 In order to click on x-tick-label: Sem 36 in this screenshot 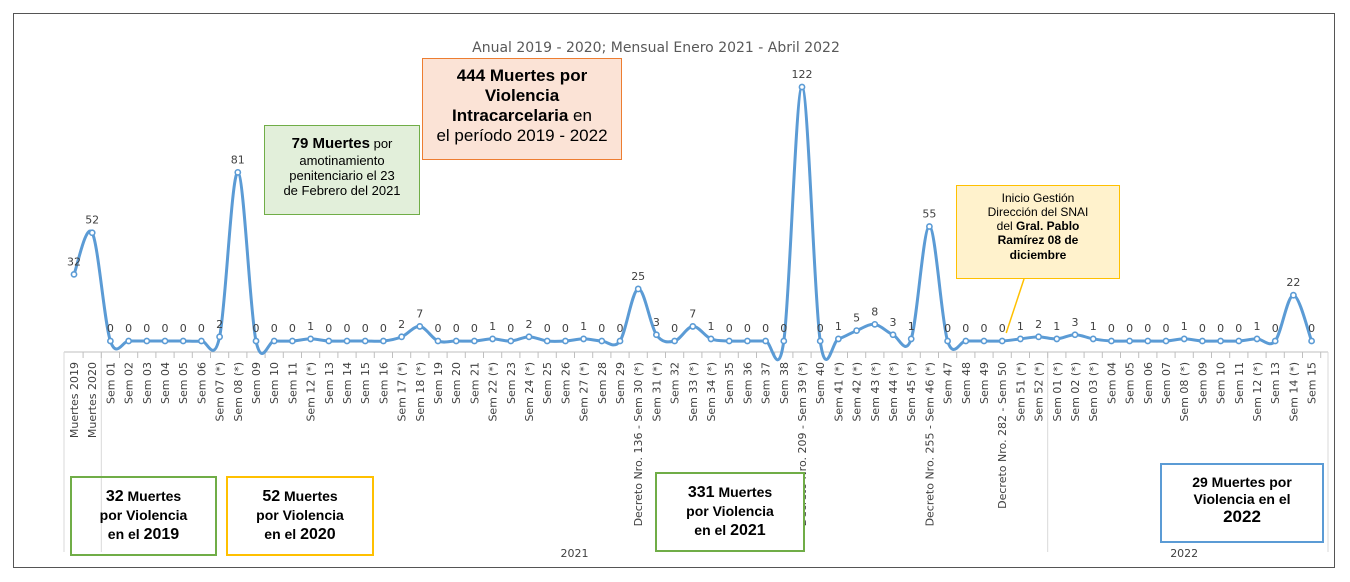, I will do `click(747, 383)`.